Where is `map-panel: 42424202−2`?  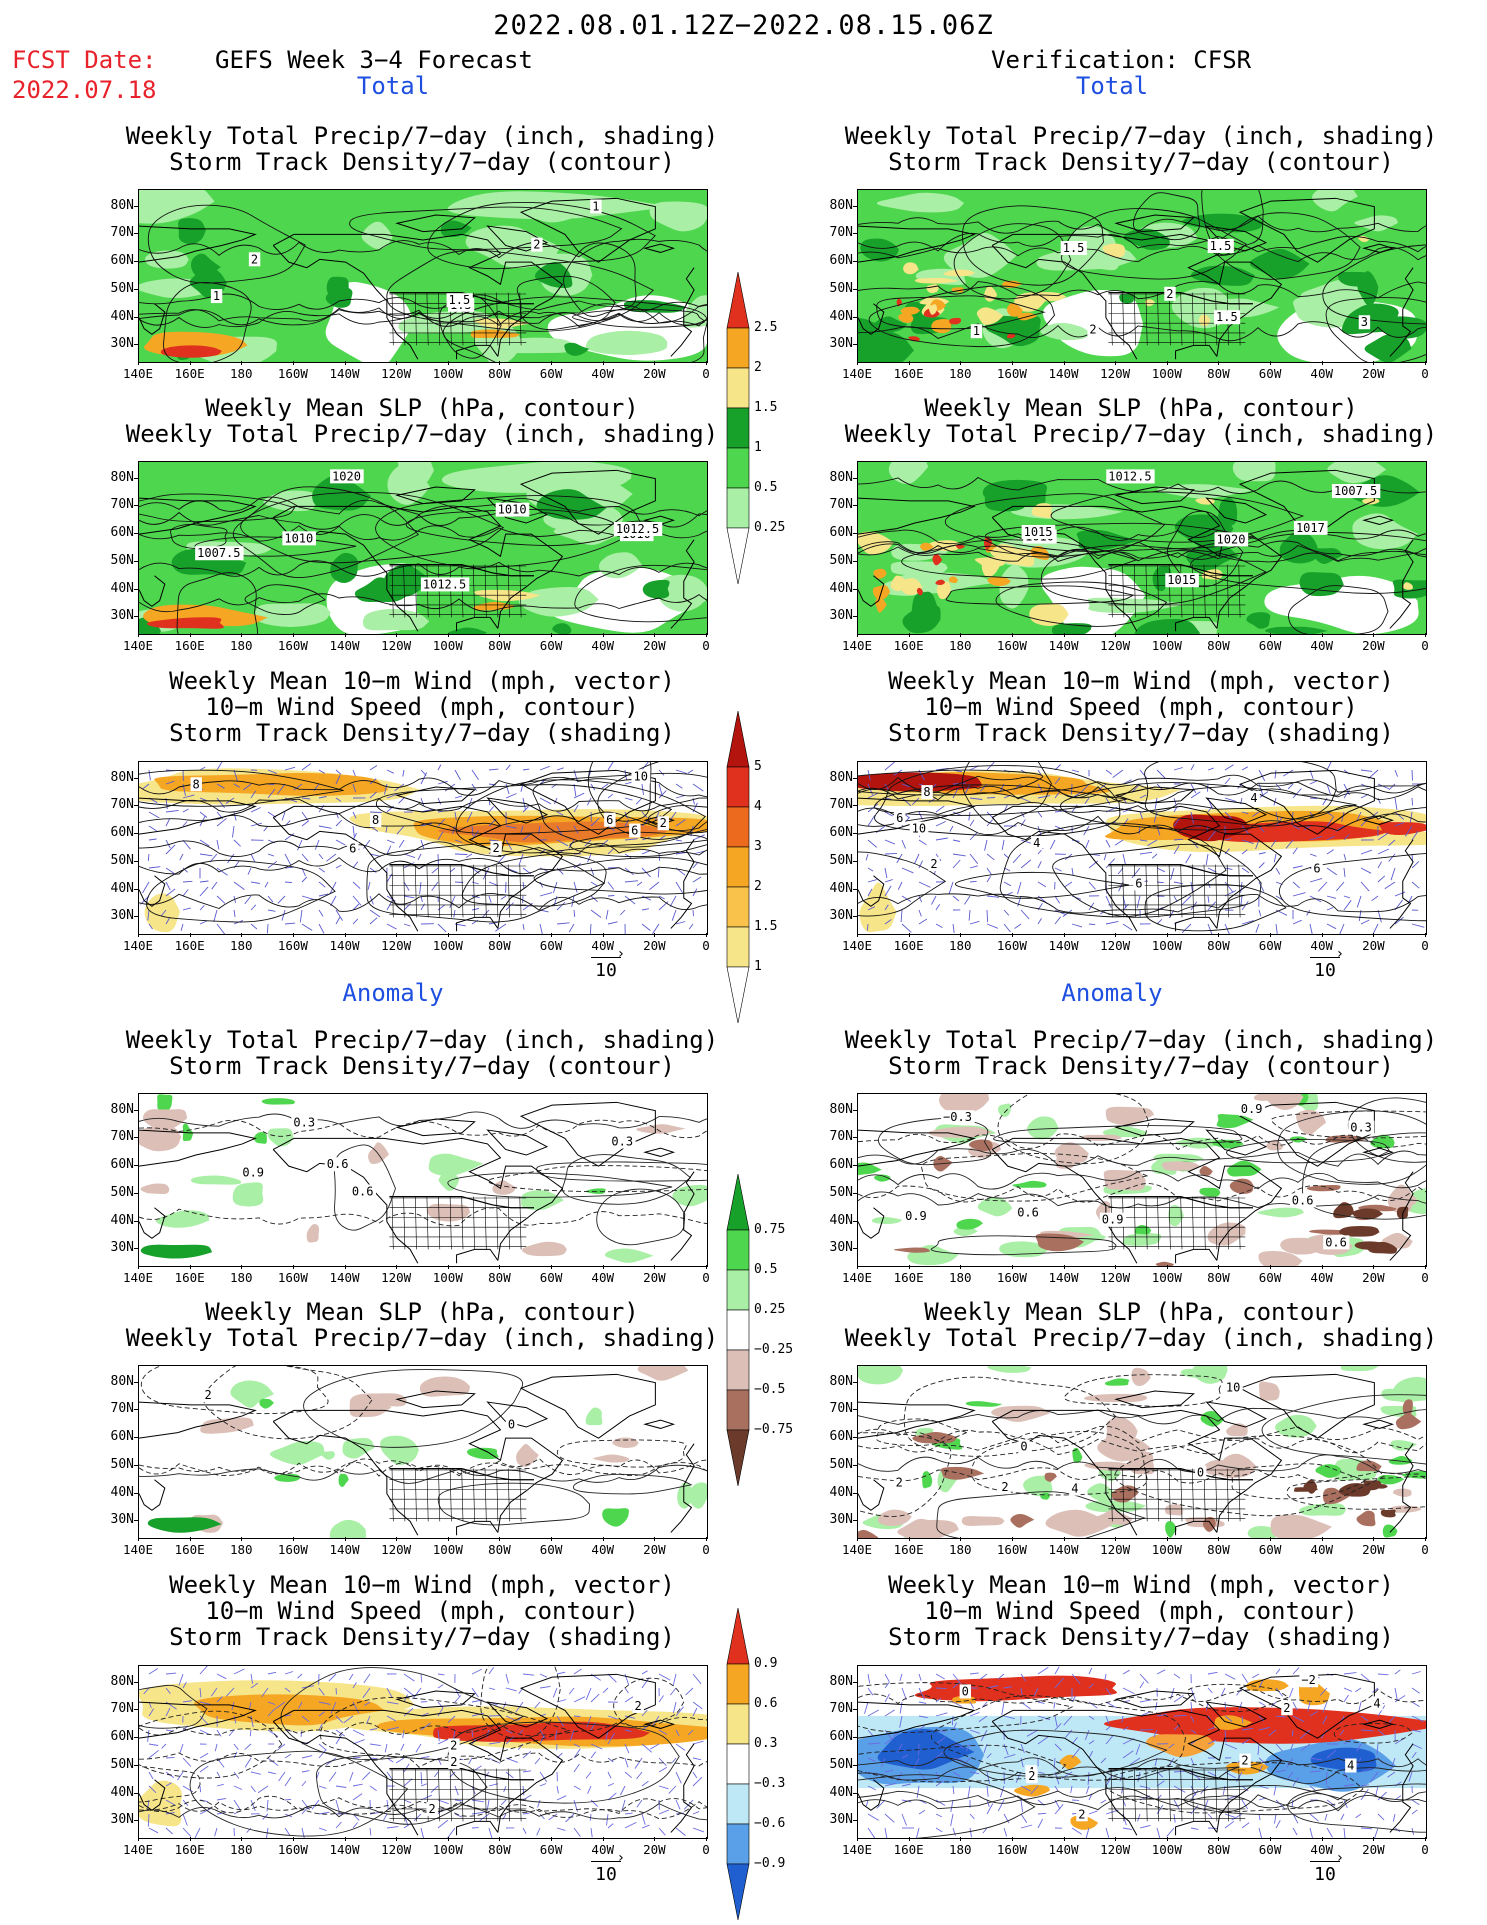 map-panel: 42424202−2 is located at coordinates (1142, 1752).